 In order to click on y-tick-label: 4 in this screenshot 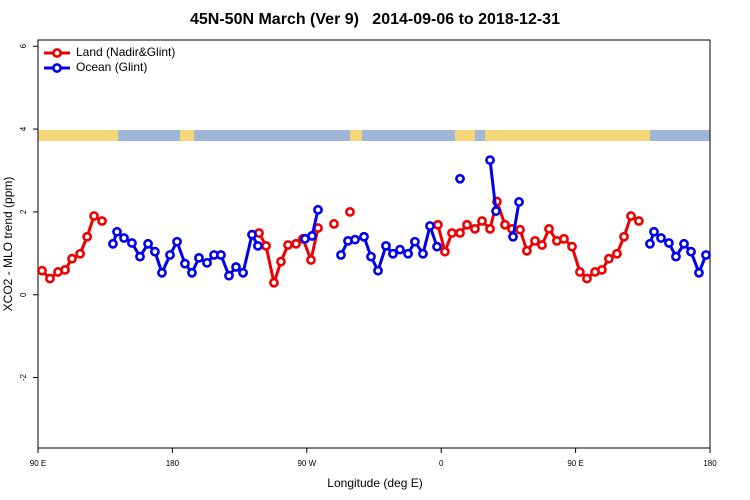, I will do `click(23, 128)`.